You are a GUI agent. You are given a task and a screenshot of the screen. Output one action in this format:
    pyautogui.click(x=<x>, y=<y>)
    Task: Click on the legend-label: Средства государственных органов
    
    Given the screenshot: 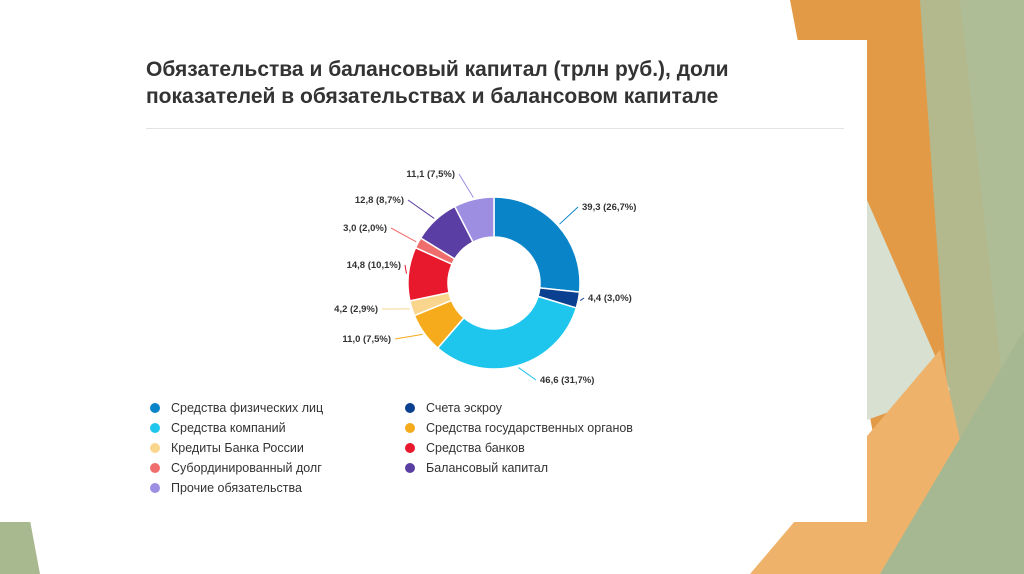 What is the action you would take?
    pyautogui.click(x=529, y=428)
    